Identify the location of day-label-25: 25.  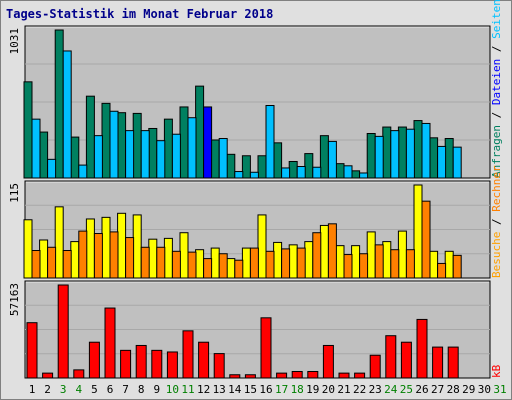
(406, 389).